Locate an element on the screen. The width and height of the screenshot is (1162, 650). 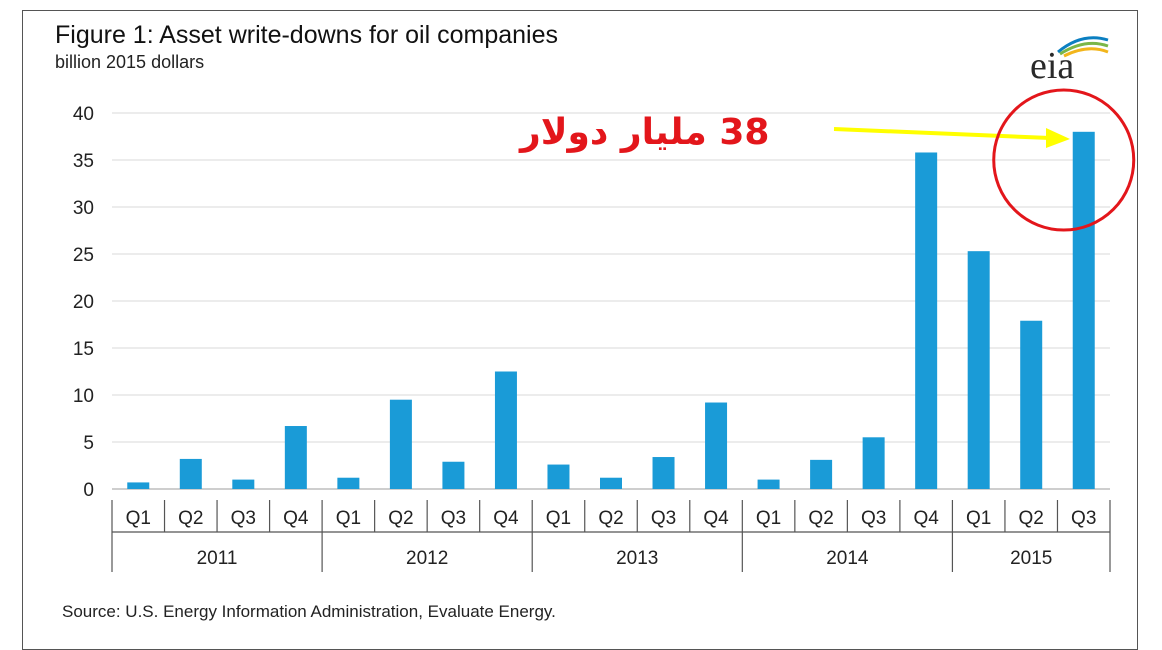
annotation-text: 38 مليار دولار is located at coordinates (645, 132).